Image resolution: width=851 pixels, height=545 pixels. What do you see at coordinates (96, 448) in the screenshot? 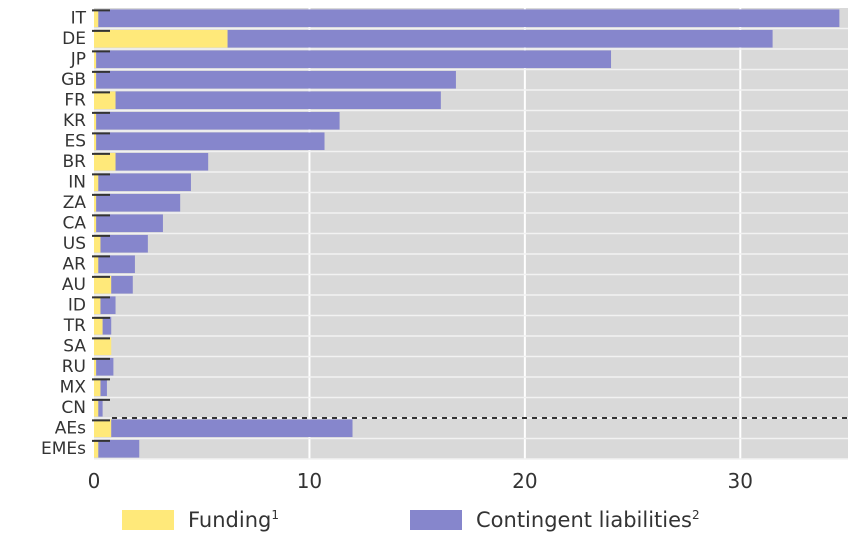
I see `bar-funding-emes` at bounding box center [96, 448].